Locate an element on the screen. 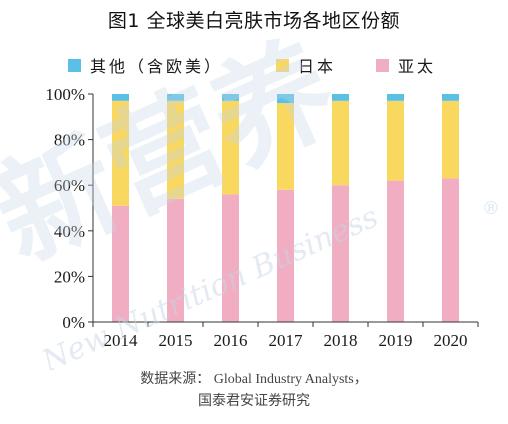 This screenshot has width=508, height=424. legend-item-asia-pacific: 亚太 is located at coordinates (406, 65).